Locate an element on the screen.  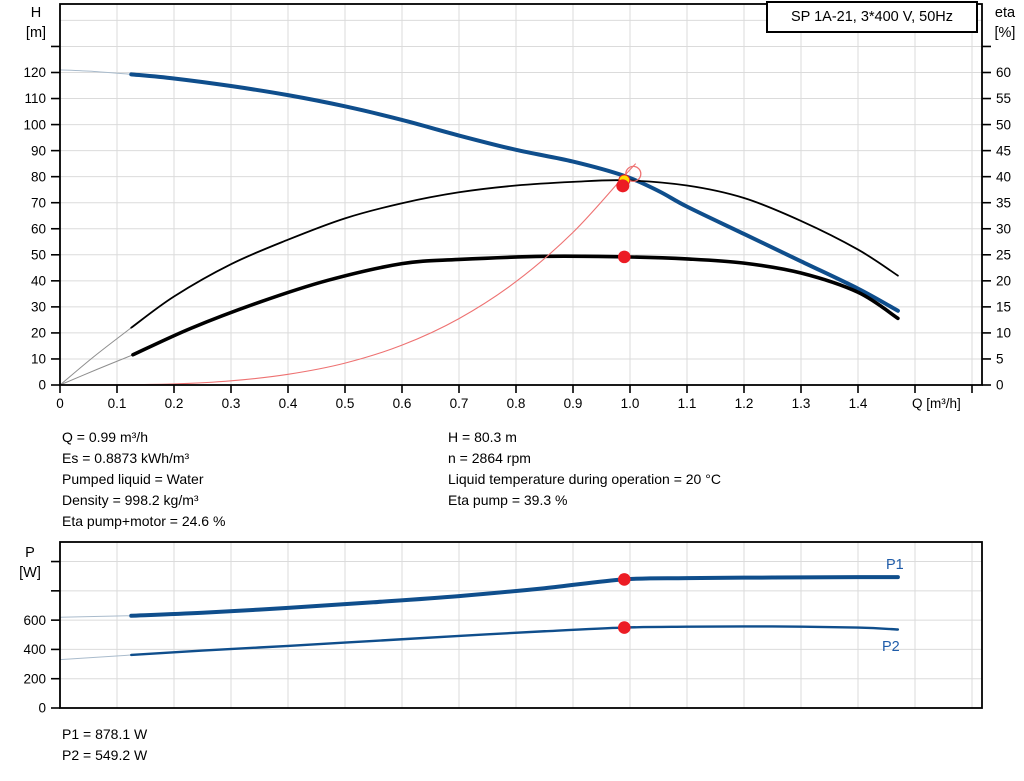
right-axis-tick-label: 15 is located at coordinates (1003, 307).